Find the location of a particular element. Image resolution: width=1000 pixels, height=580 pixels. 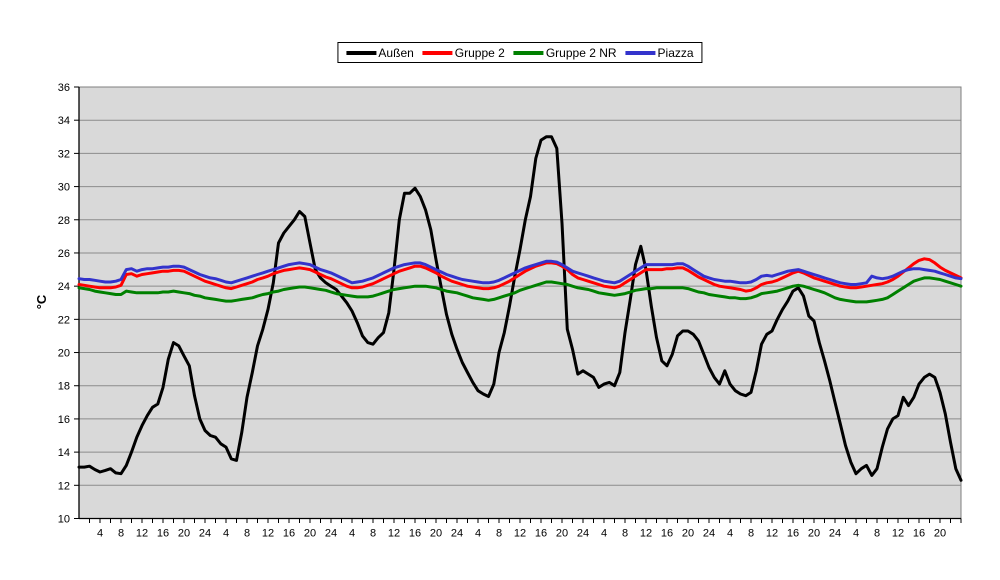

y-tick-label: 30 is located at coordinates (64, 188).